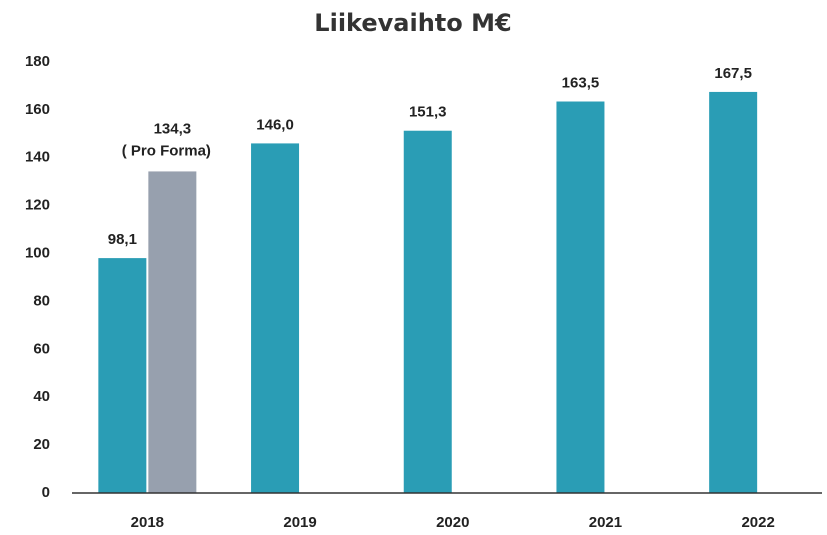 The height and width of the screenshot is (535, 827). Describe the element at coordinates (166, 150) in the screenshot. I see `annotation: ( Pro Forma)` at that location.